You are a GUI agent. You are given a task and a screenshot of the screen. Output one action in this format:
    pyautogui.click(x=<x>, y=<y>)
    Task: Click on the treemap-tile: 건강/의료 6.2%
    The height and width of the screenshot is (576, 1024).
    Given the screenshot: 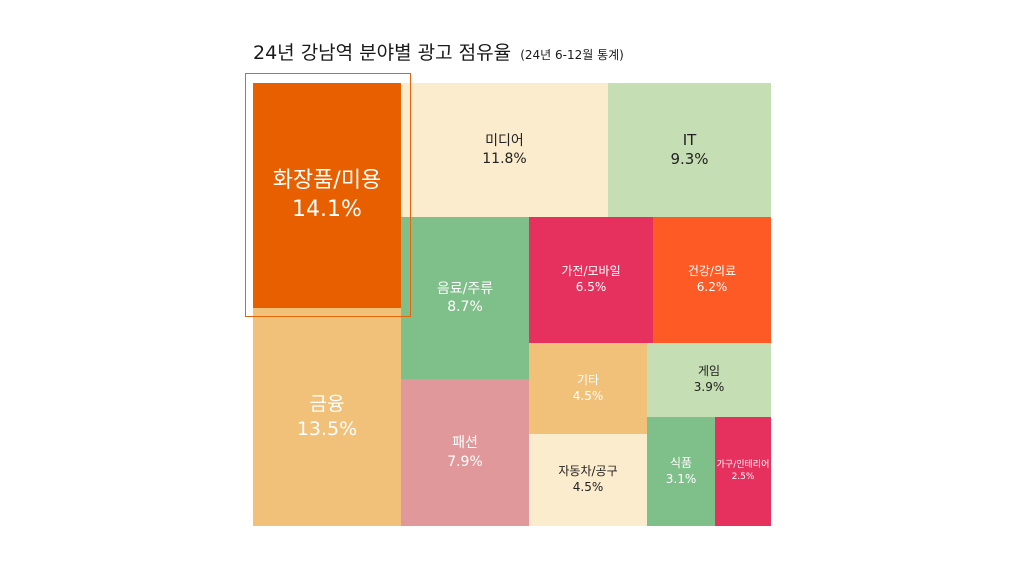 What is the action you would take?
    pyautogui.click(x=712, y=280)
    